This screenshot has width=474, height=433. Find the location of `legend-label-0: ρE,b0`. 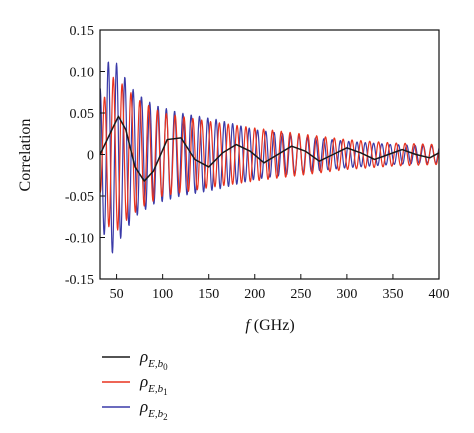

legend-label-0: ρE,b0 is located at coordinates (153, 359).